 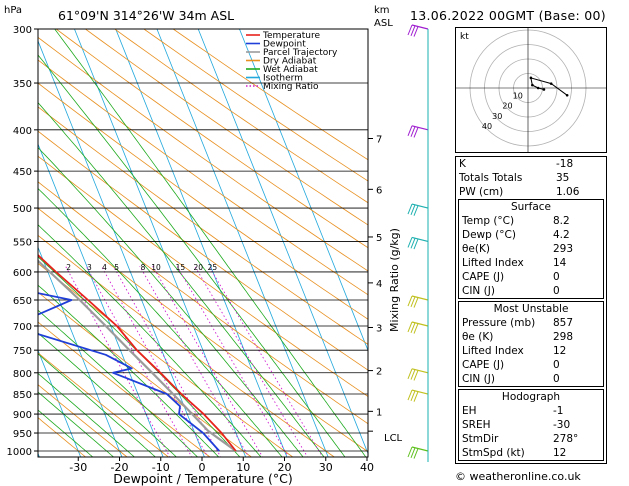 What do you see at coordinates (19, 452) in the screenshot?
I see `pressure-tick-label: 1000` at bounding box center [19, 452].